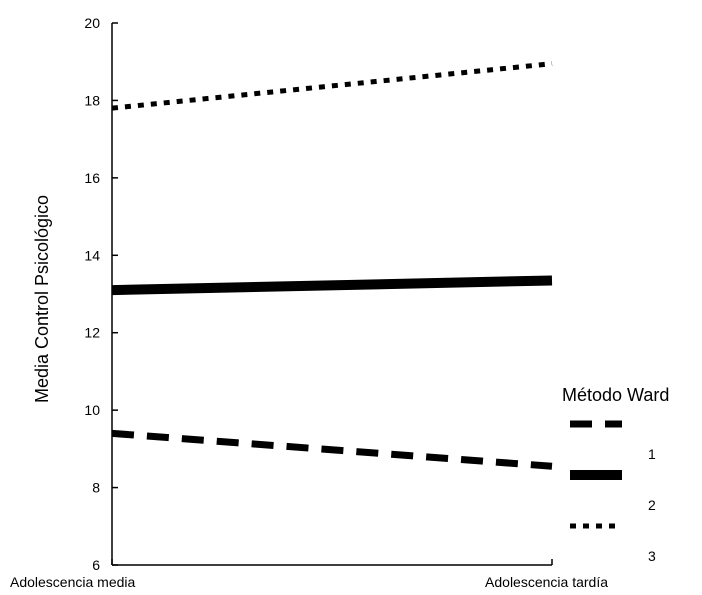  Describe the element at coordinates (42, 299) in the screenshot. I see `y-axis-title: Media Control Psicológico` at that location.